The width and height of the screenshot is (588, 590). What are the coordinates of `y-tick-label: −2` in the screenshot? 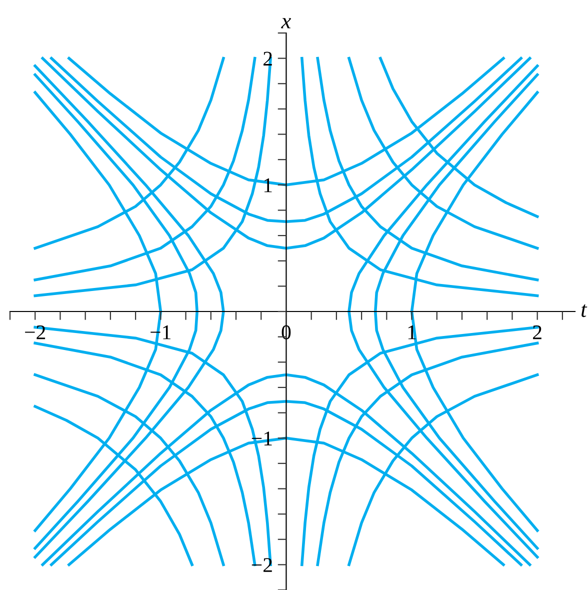 It's located at (262, 565).